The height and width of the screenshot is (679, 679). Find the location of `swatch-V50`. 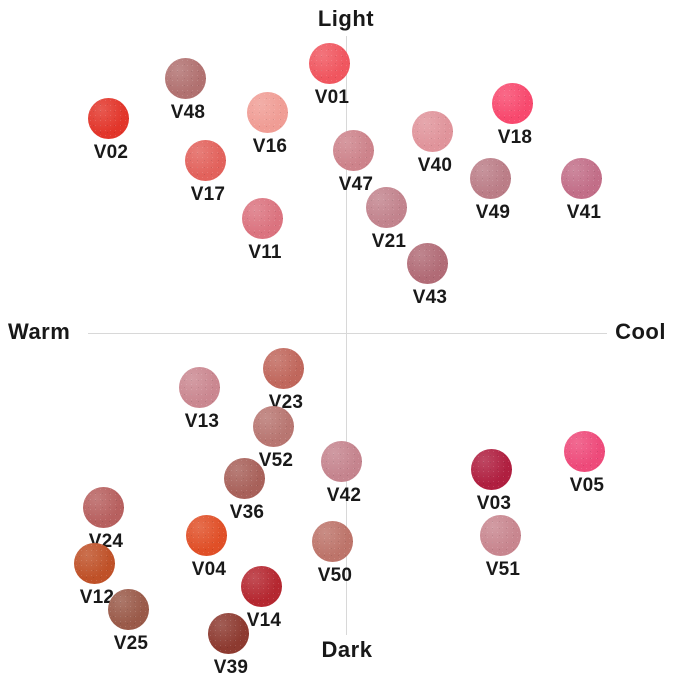

swatch-V50 is located at coordinates (332, 541).